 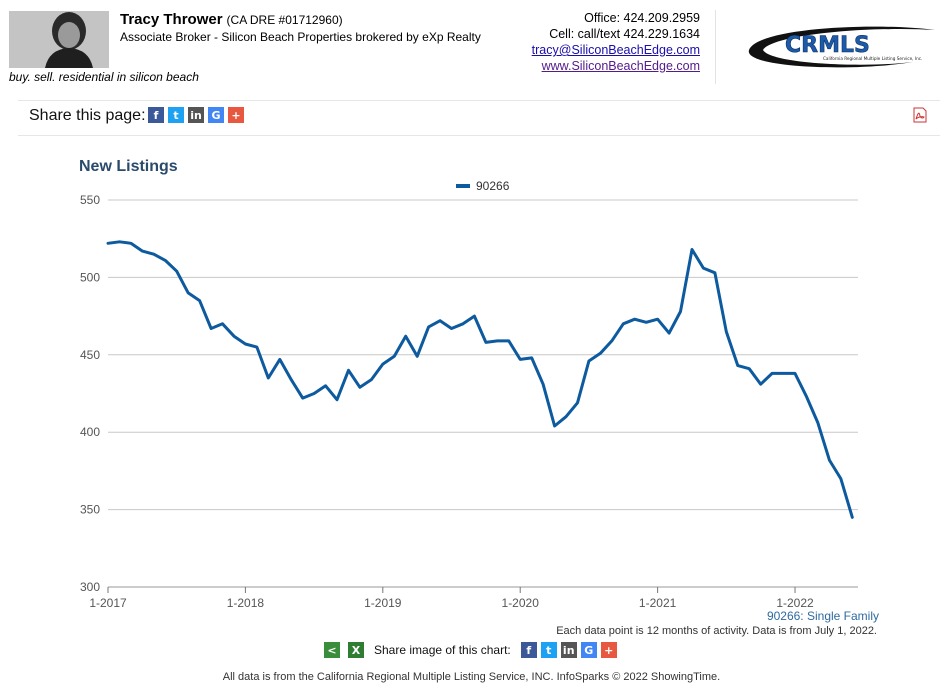 What do you see at coordinates (615, 50) in the screenshot?
I see `email-link: tracy@SiliconBeachEdge.com` at bounding box center [615, 50].